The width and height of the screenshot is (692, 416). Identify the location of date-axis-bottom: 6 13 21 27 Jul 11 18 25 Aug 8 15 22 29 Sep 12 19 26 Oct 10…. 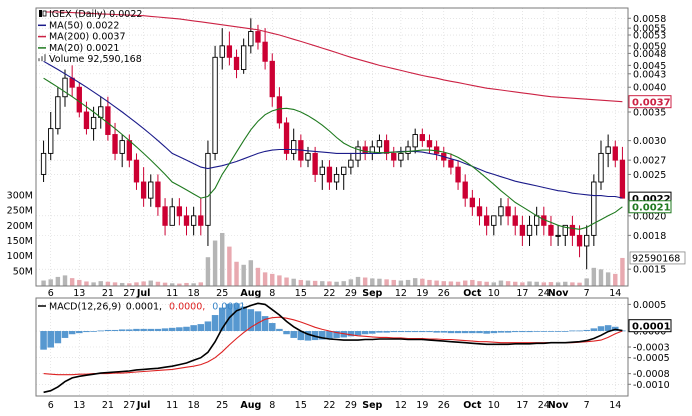
(335, 405).